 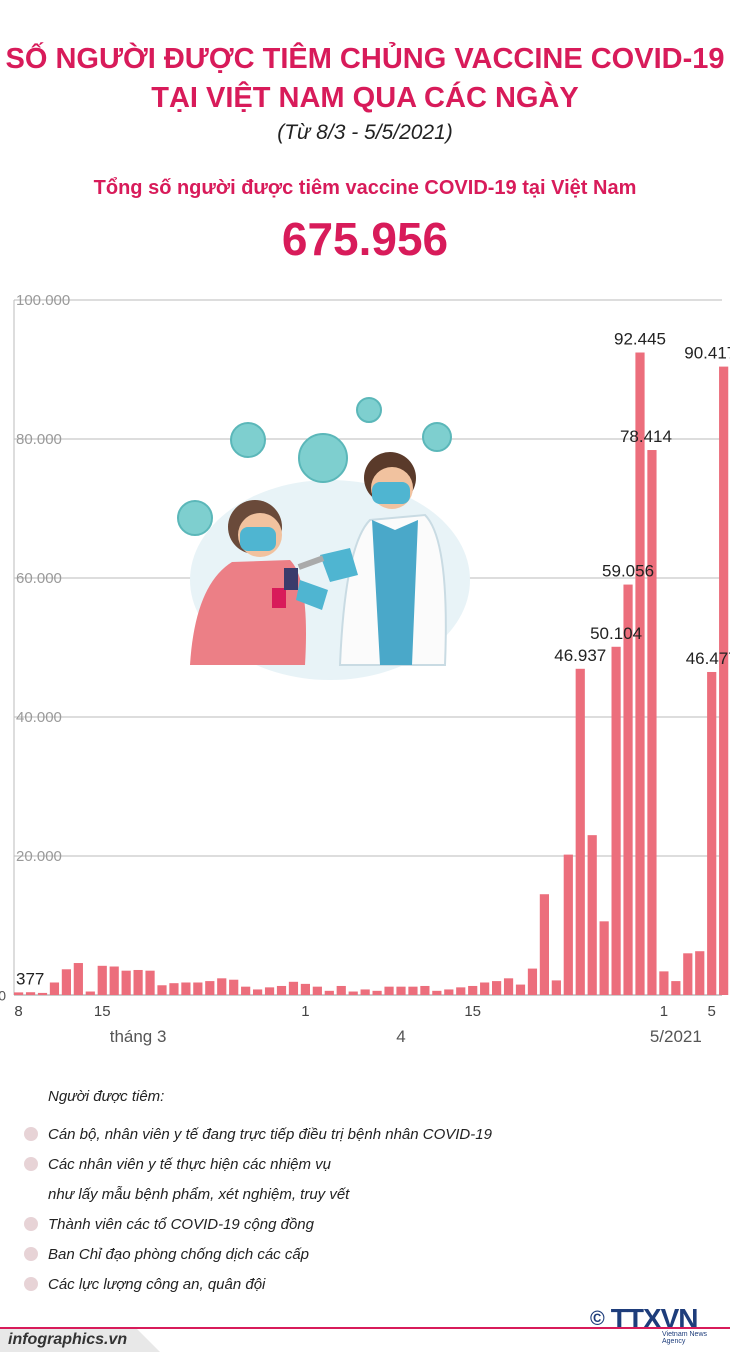 I want to click on subtitle-date-range: (Từ 8/3 - 5/5/2021), so click(x=365, y=132).